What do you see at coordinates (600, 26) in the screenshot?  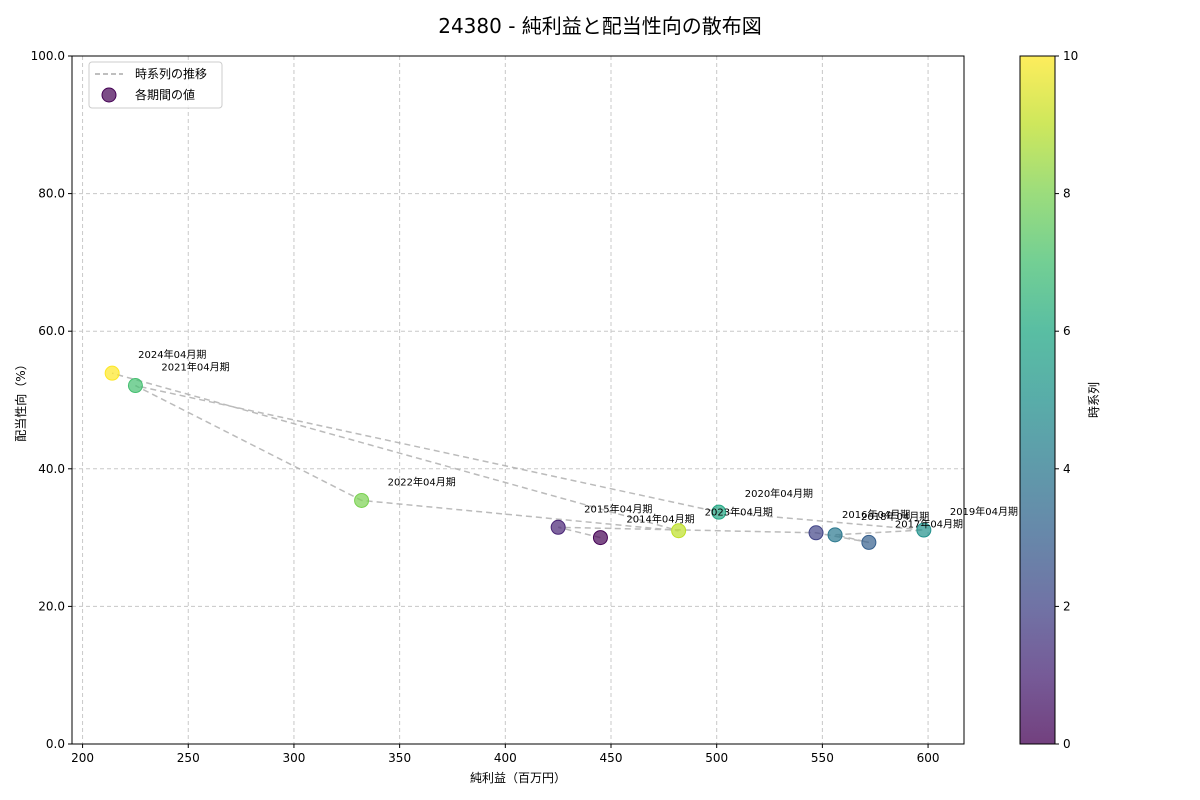 I see `chart-title: 24380 - 純利益と配当性向の散布図` at bounding box center [600, 26].